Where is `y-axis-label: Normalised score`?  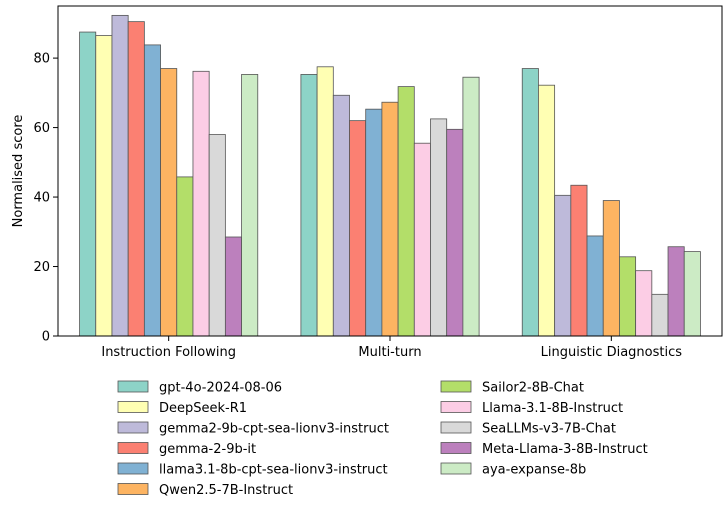 y-axis-label: Normalised score is located at coordinates (18, 171).